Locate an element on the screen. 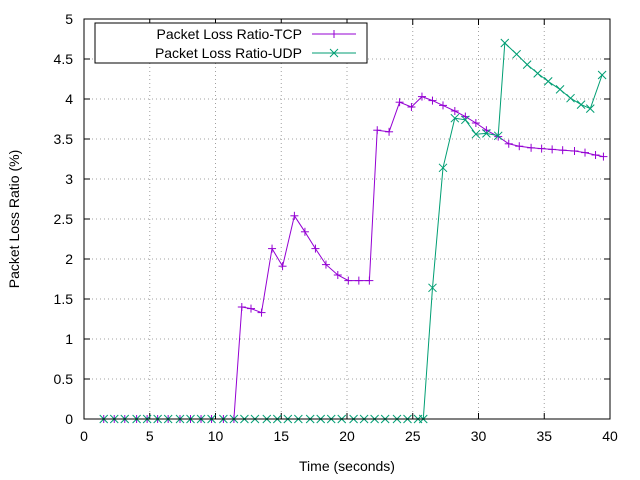 The height and width of the screenshot is (480, 640). y-tick-label: 1.5 is located at coordinates (64, 299).